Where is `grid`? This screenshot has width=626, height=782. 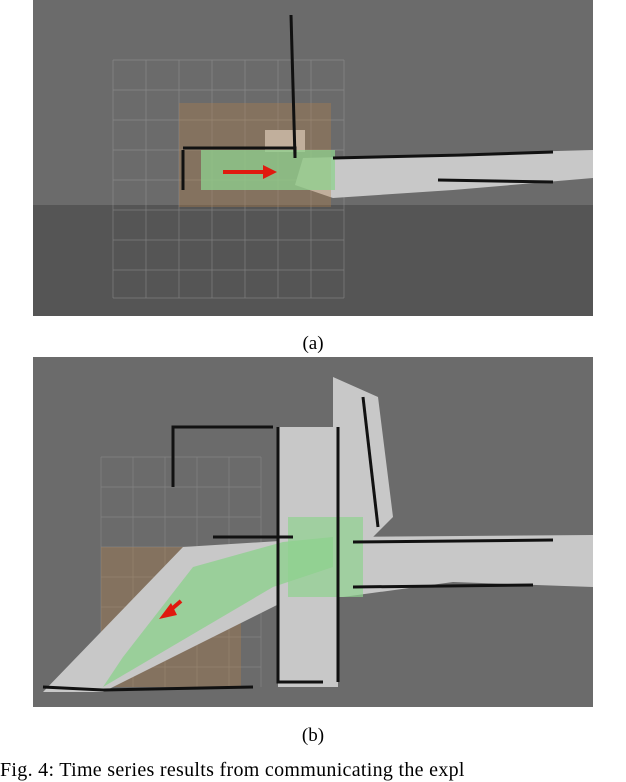 grid is located at coordinates (228, 179).